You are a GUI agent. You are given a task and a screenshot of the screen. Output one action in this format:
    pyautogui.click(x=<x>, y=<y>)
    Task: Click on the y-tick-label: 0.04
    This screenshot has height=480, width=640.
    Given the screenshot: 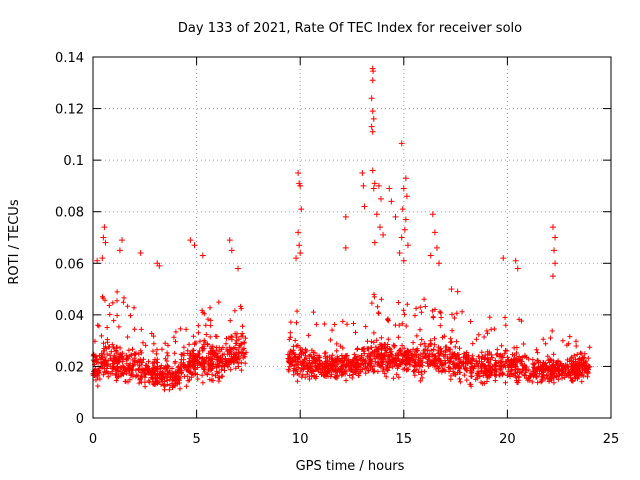 What is the action you would take?
    pyautogui.click(x=69, y=316)
    